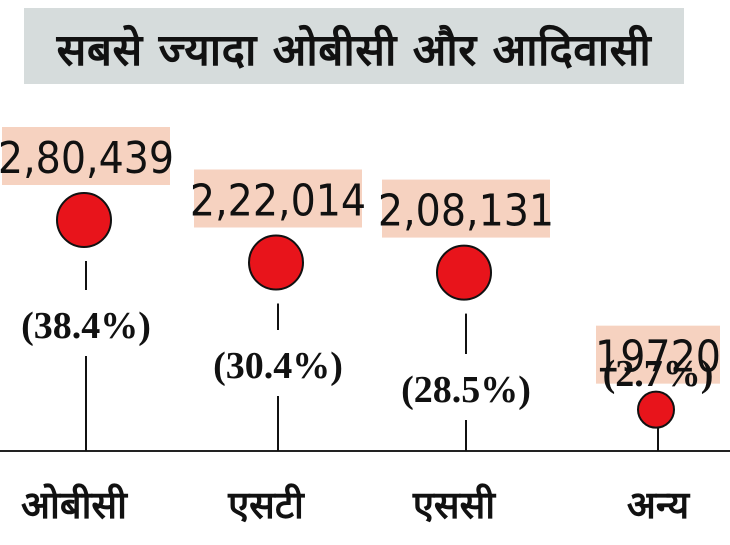 This screenshot has width=730, height=545. What do you see at coordinates (354, 50) in the screenshot?
I see `chart-title: सबसे ज्यादा ओबीसी और आदिवासी` at bounding box center [354, 50].